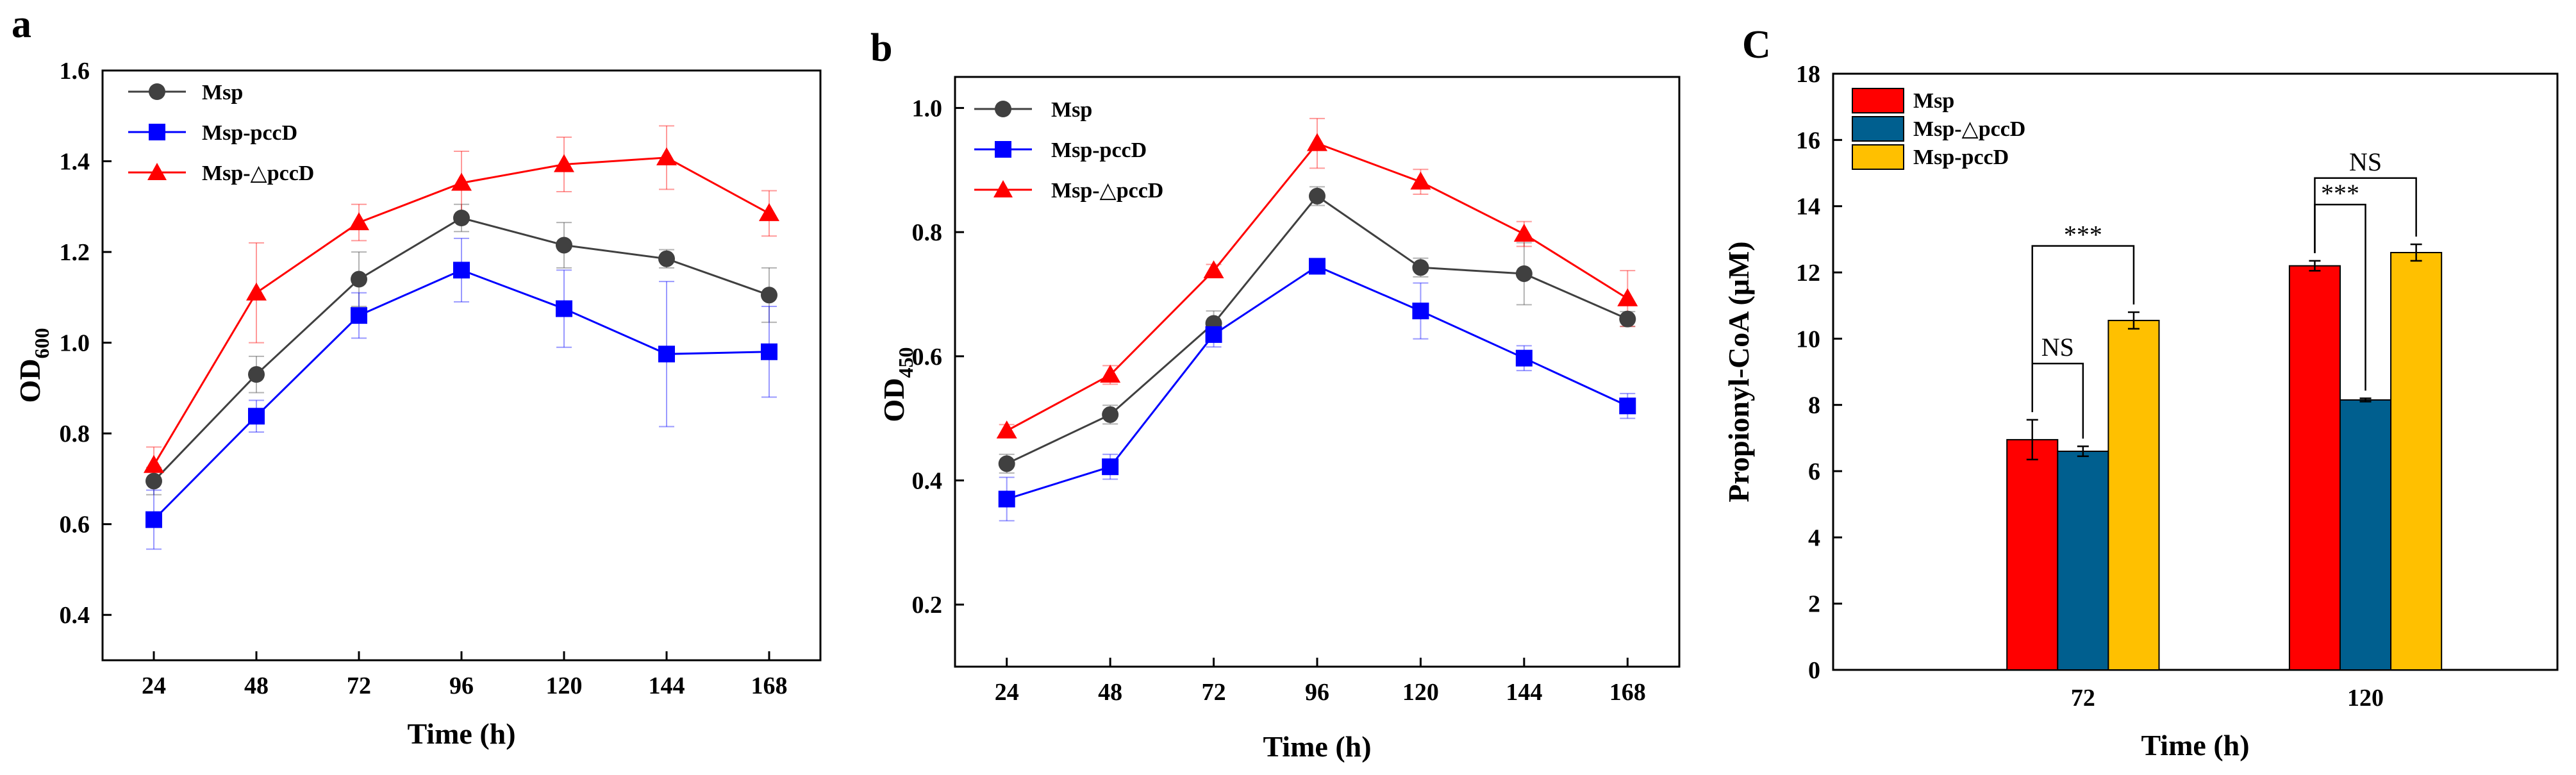 The image size is (2576, 775). What do you see at coordinates (75, 616) in the screenshot?
I see `y-tick-label: 0.4` at bounding box center [75, 616].